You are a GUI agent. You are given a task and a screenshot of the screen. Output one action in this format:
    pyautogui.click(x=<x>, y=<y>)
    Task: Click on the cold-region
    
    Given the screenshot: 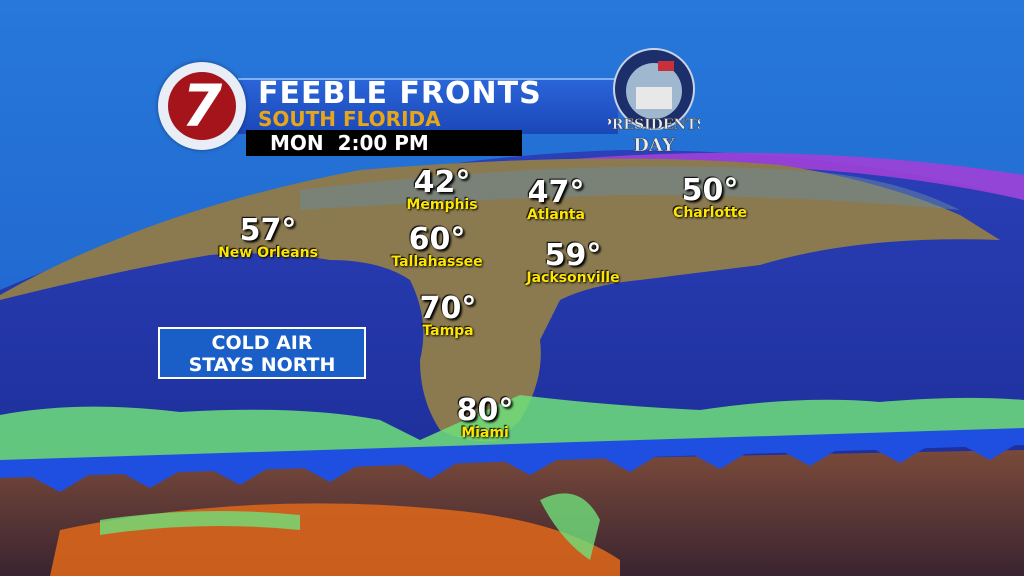 What is the action you would take?
    pyautogui.click(x=630, y=188)
    